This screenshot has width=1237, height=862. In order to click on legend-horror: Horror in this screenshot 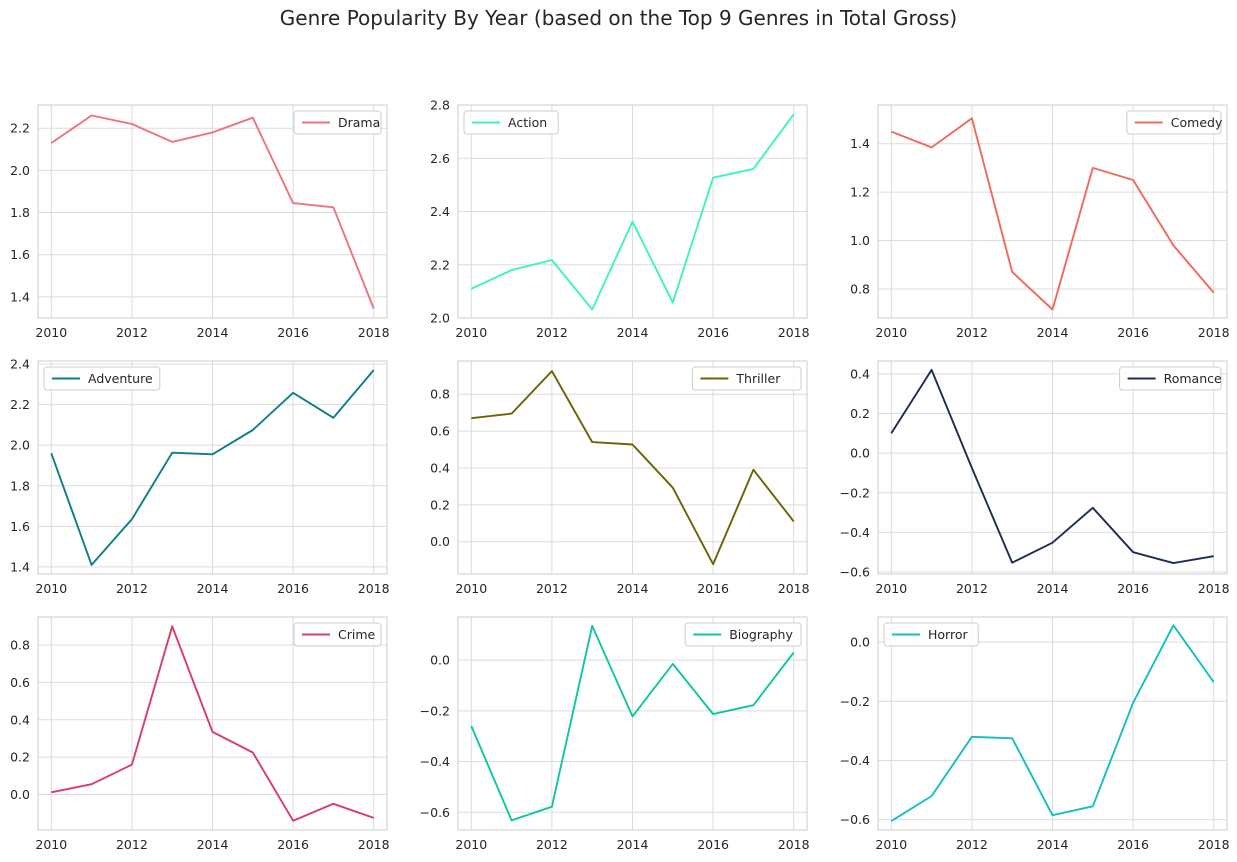, I will do `click(931, 634)`.